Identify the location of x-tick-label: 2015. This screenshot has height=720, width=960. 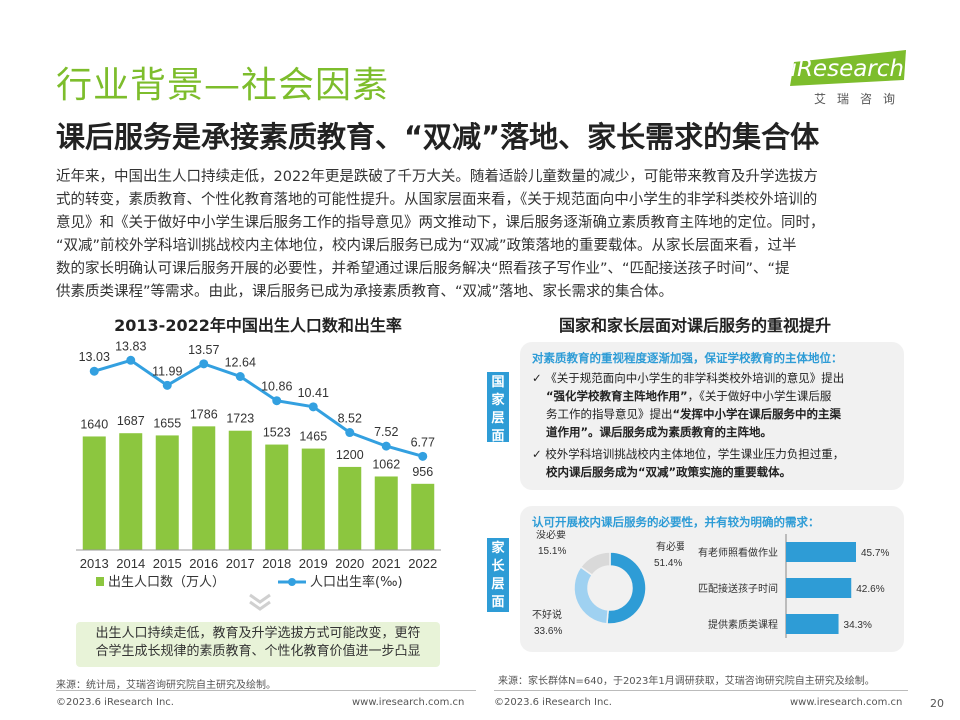
(167, 563).